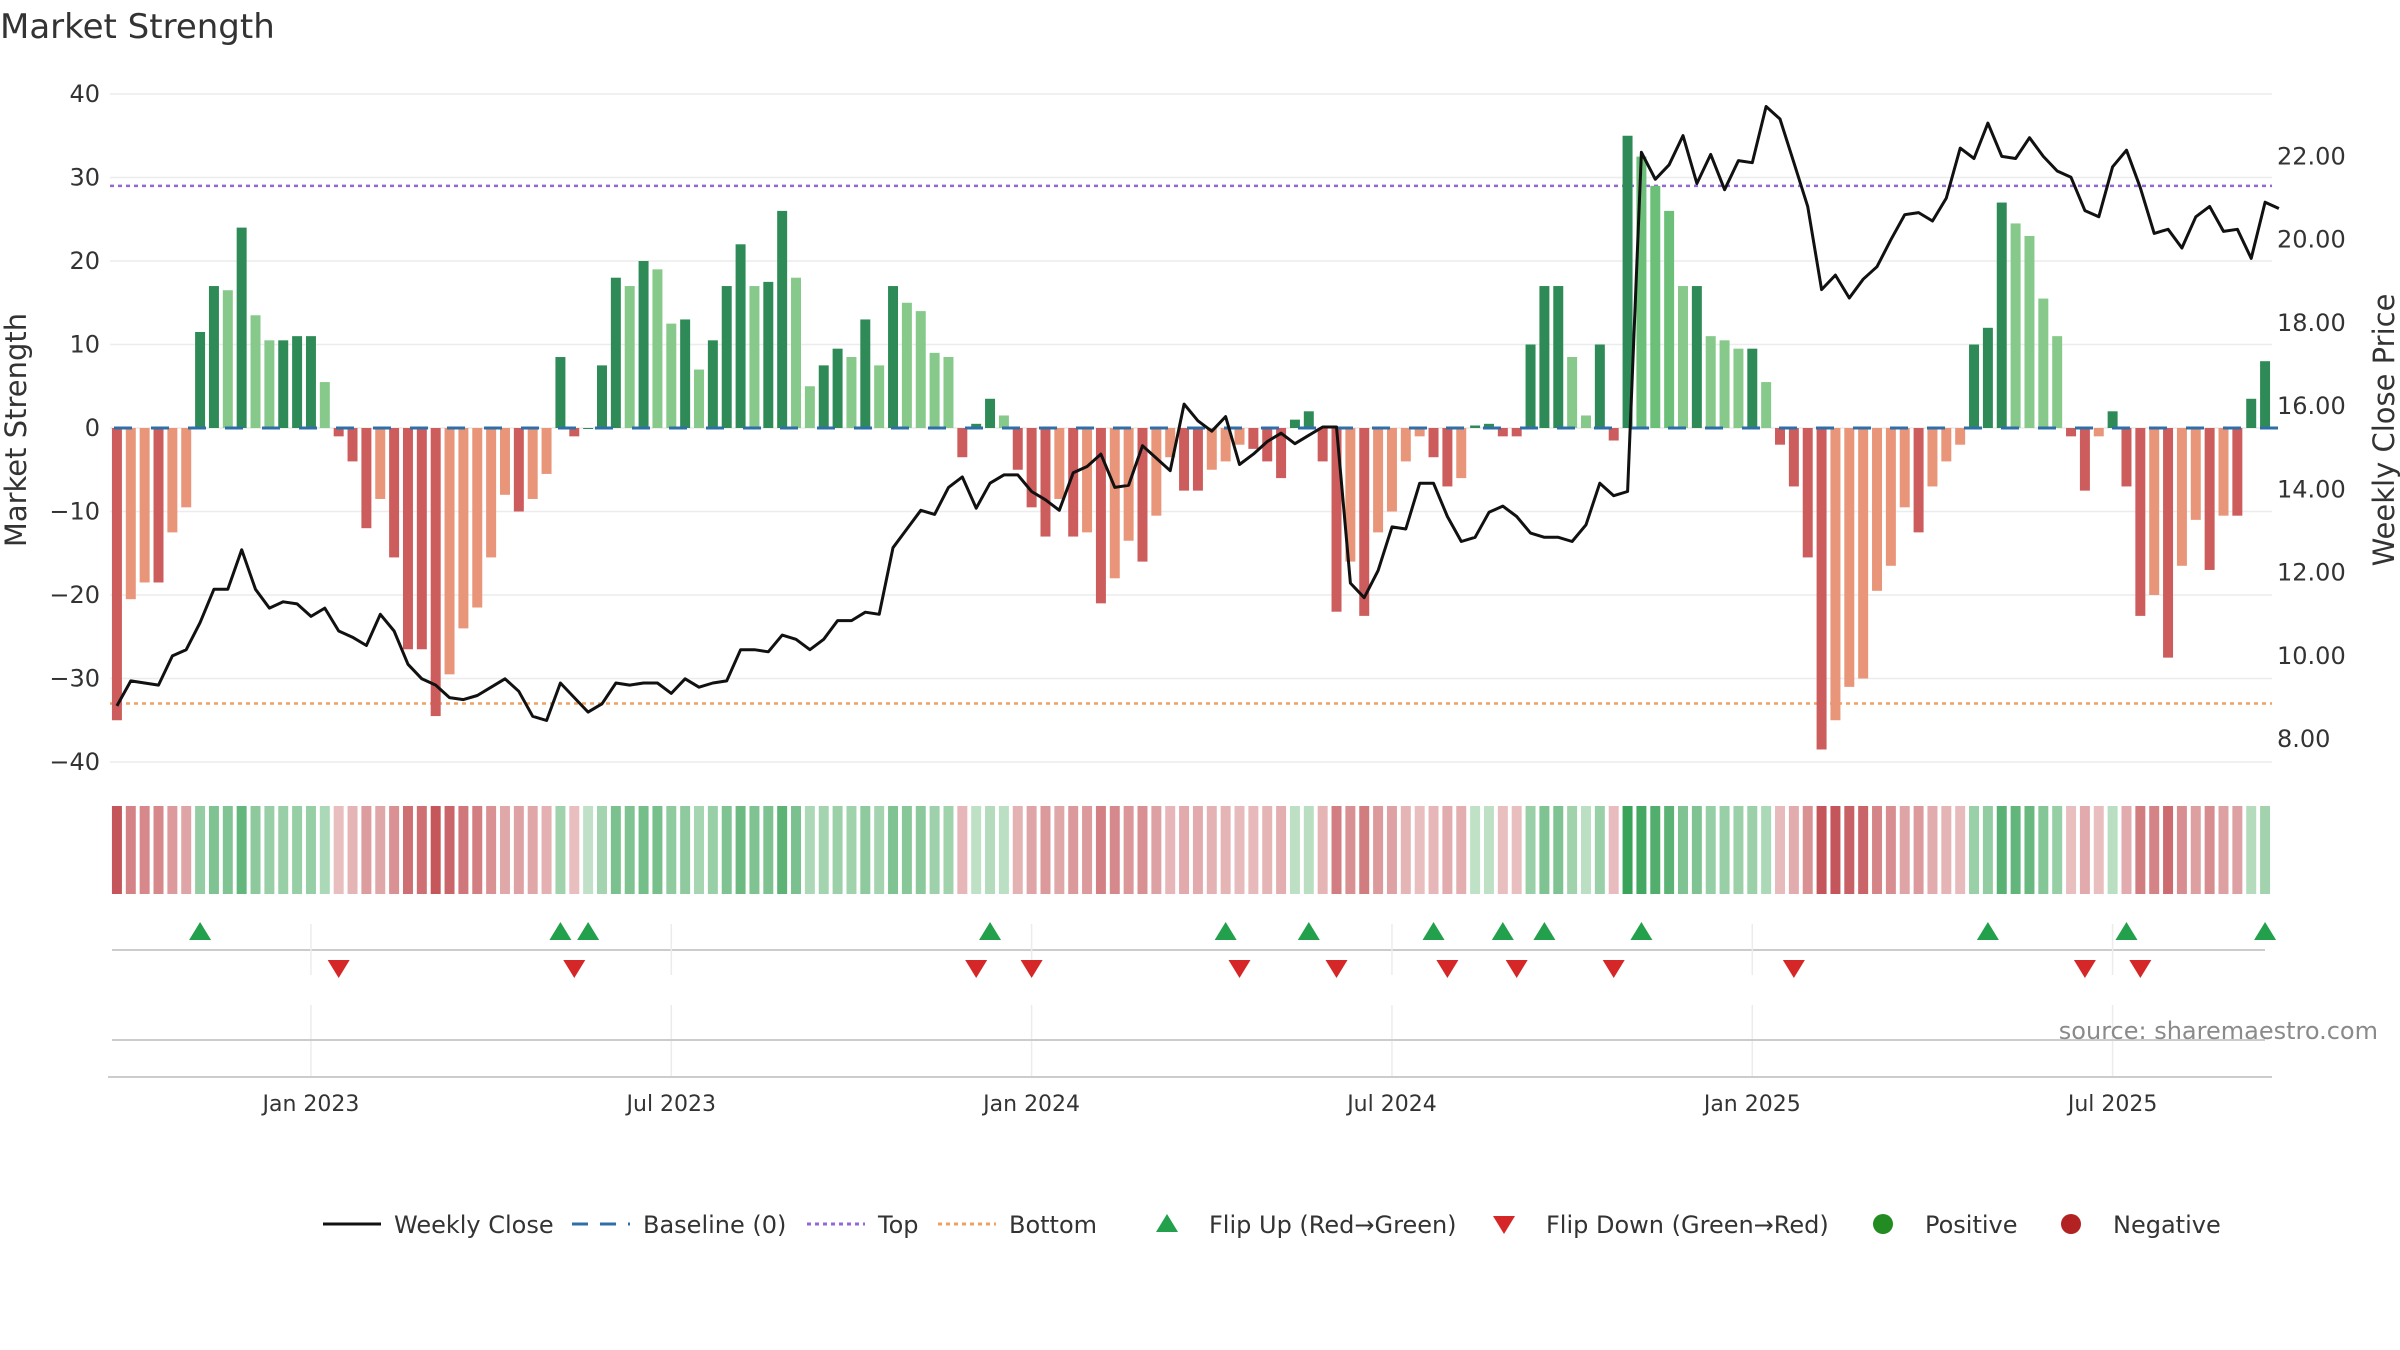  Describe the element at coordinates (2071, 1224) in the screenshot. I see `circle-icon` at that location.